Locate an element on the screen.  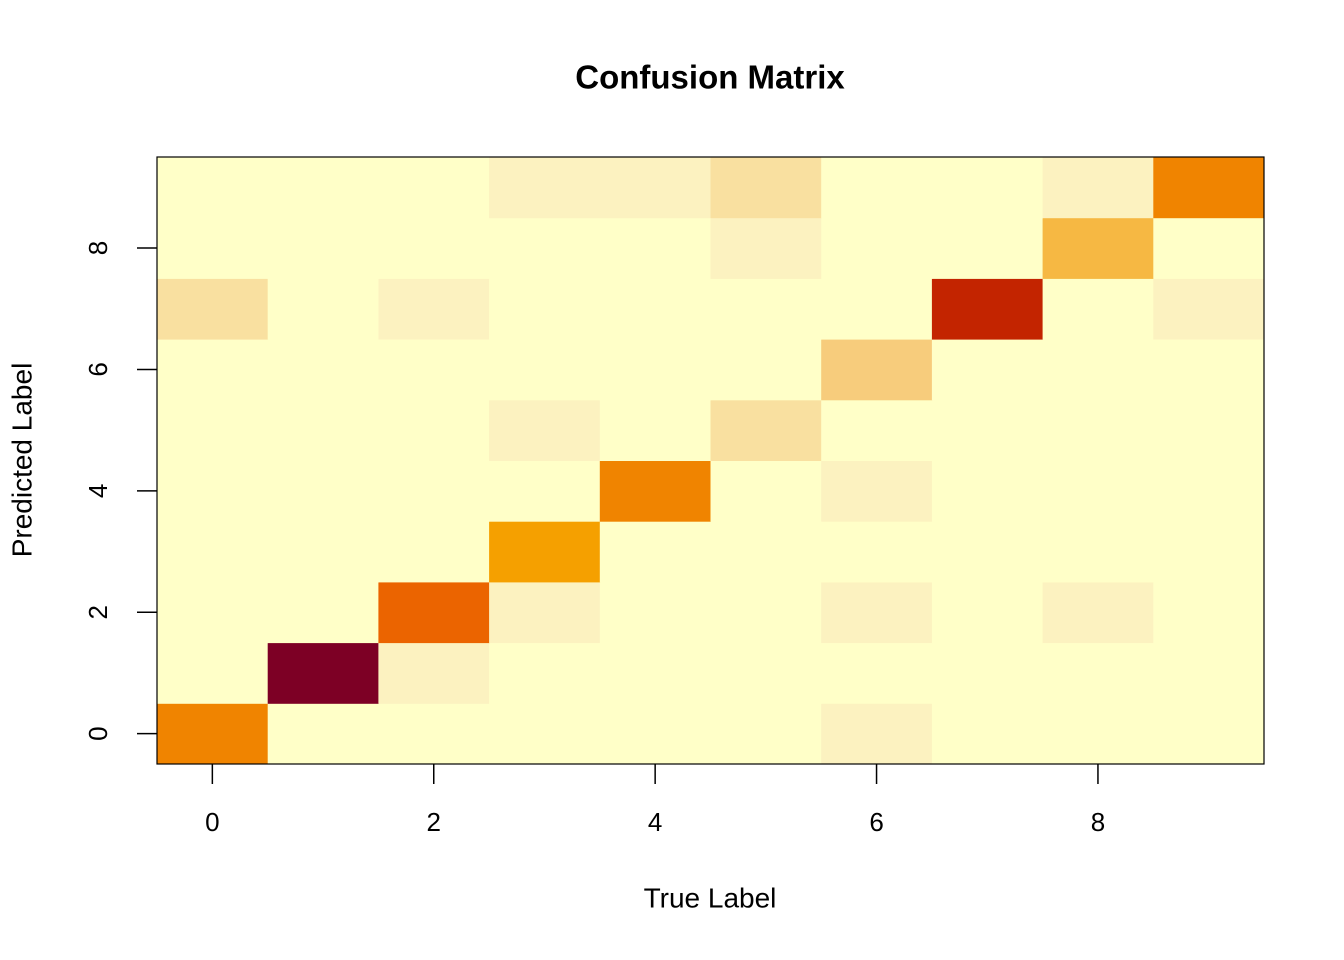
y-tick-label: 8 is located at coordinates (98, 248).